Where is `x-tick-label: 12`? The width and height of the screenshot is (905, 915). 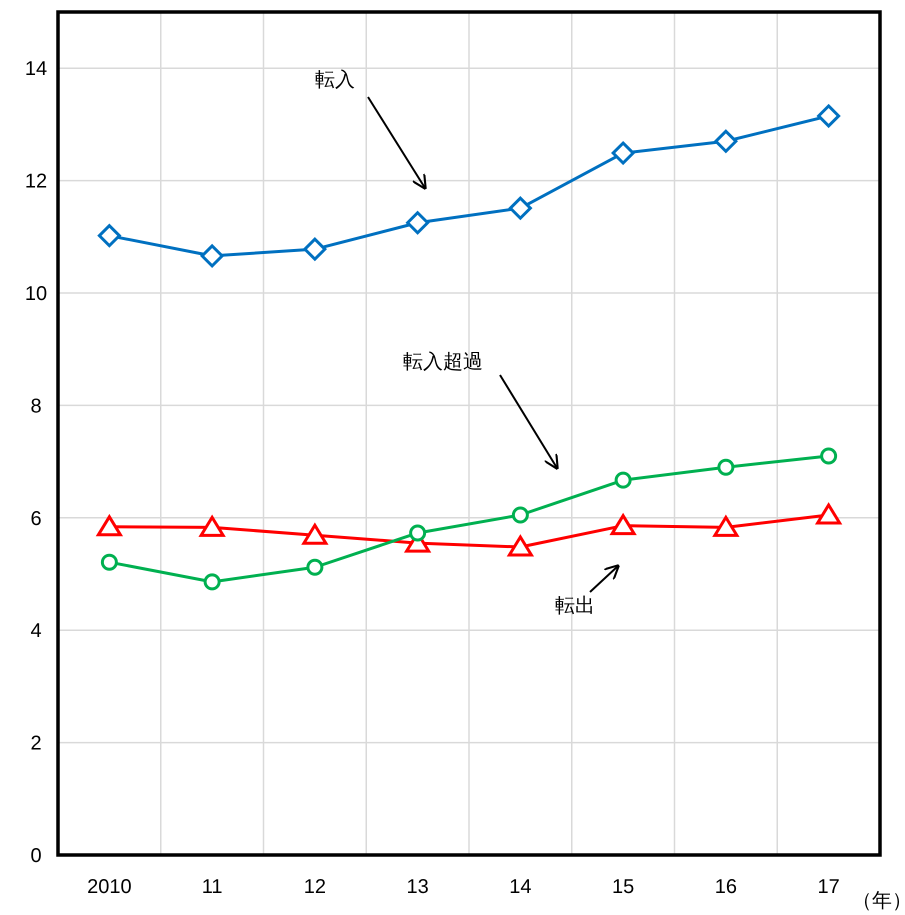 x-tick-label: 12 is located at coordinates (315, 887).